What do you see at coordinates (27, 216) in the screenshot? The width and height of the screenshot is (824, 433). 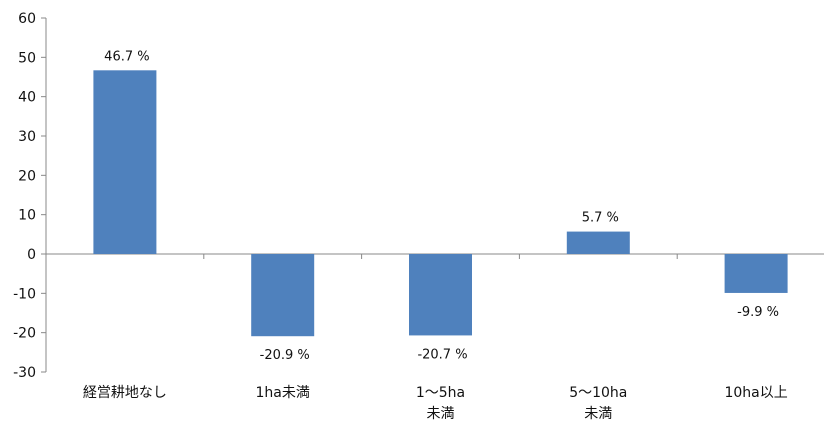 I see `y-tick-label: 10` at bounding box center [27, 216].